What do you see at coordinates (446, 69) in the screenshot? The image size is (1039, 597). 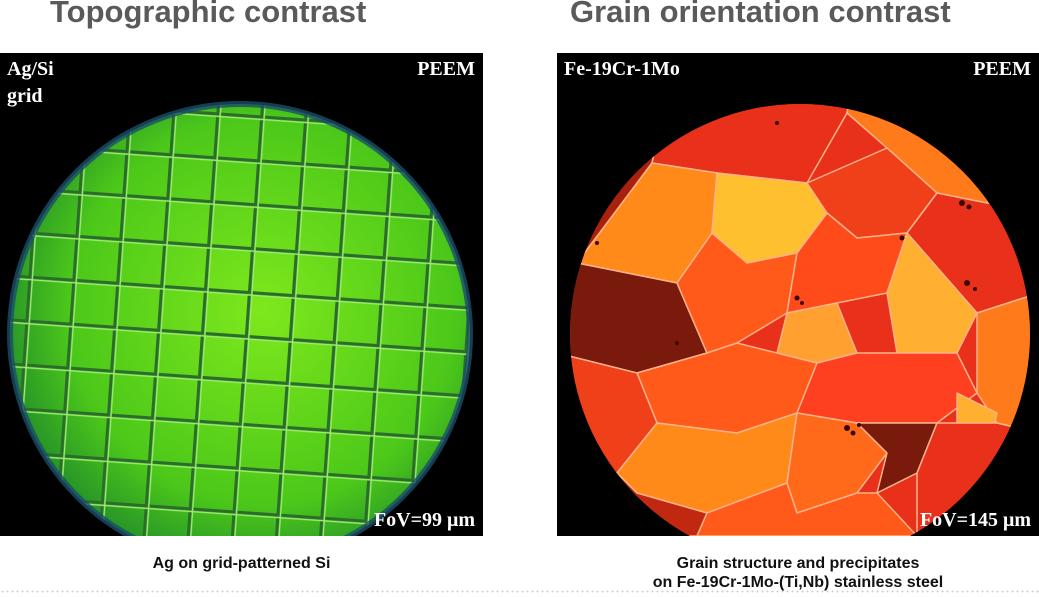 I see `left-method-label: PEEM` at bounding box center [446, 69].